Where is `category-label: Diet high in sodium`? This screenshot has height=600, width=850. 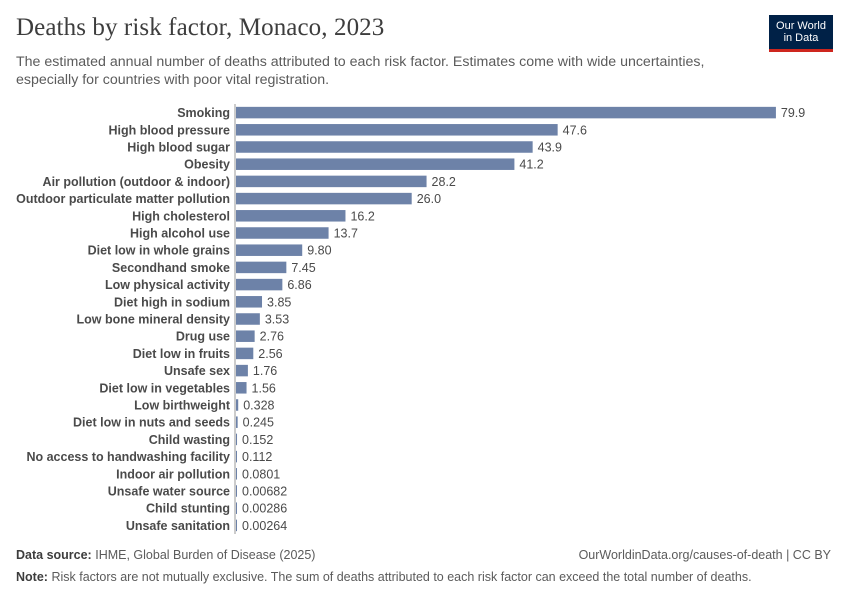 category-label: Diet high in sodium is located at coordinates (172, 302).